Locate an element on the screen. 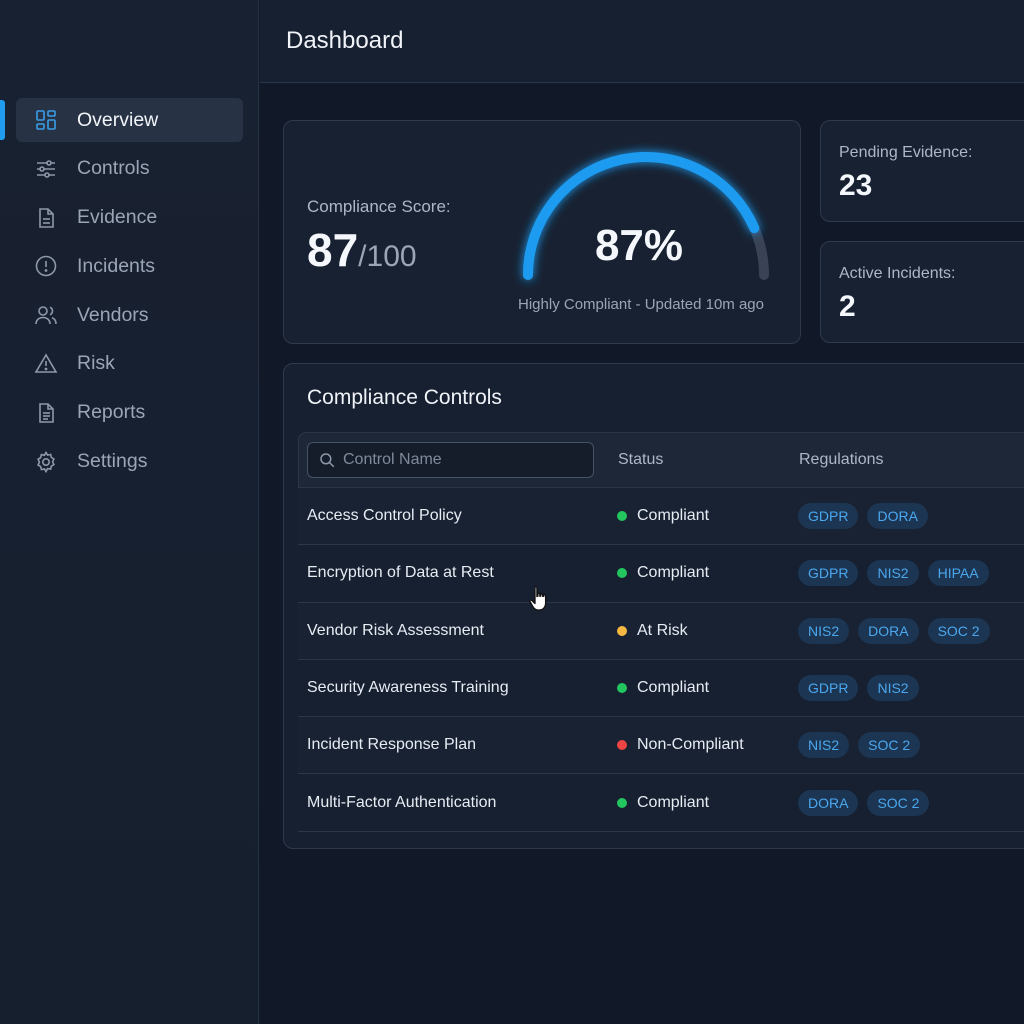 The width and height of the screenshot is (1024, 1024). control-name: Security Awareness Training is located at coordinates (408, 688).